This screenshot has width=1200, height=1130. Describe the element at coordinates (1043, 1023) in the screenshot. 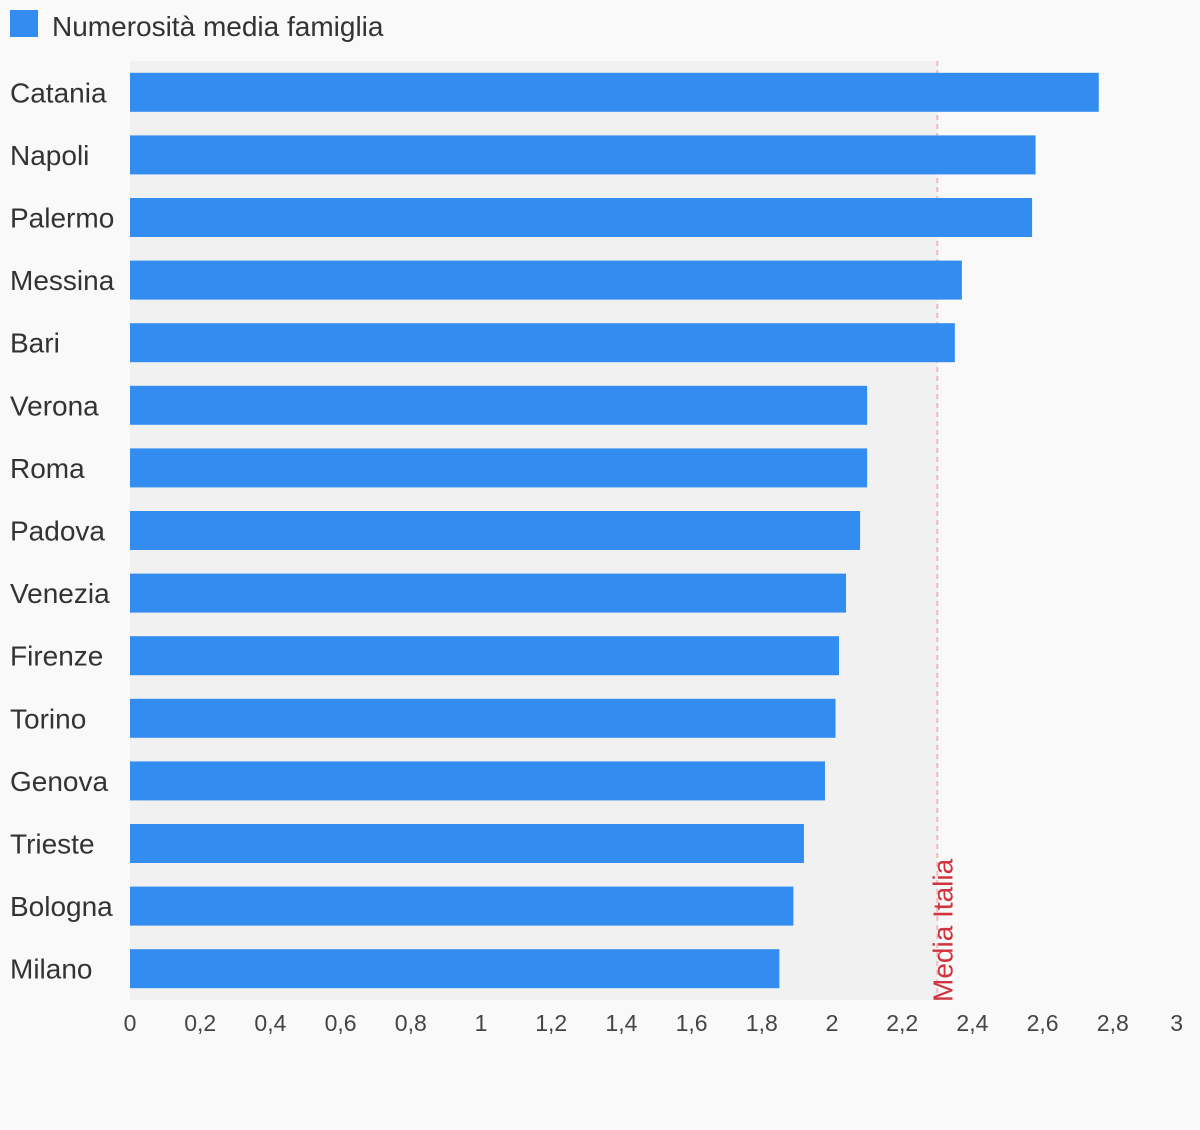

I see `x-tick-label: 2,6` at that location.